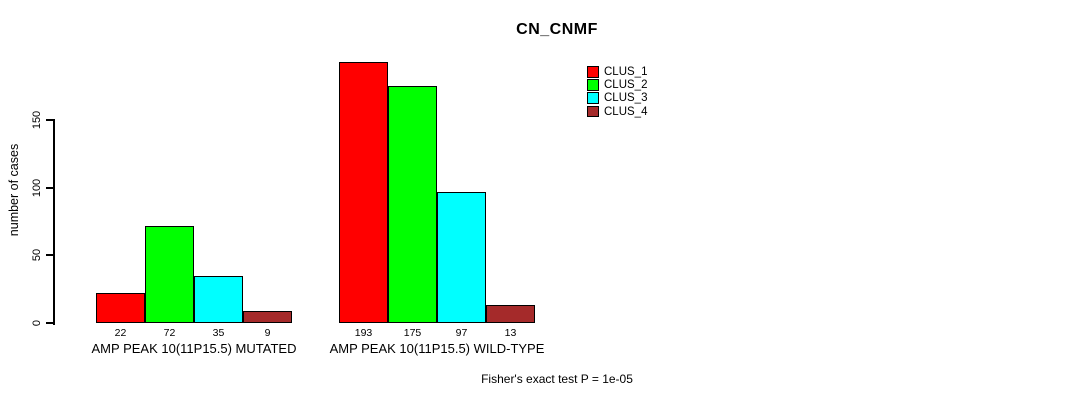 Image resolution: width=1090 pixels, height=400 pixels. What do you see at coordinates (37, 187) in the screenshot?
I see `y-tick-label-text: 100` at bounding box center [37, 187].